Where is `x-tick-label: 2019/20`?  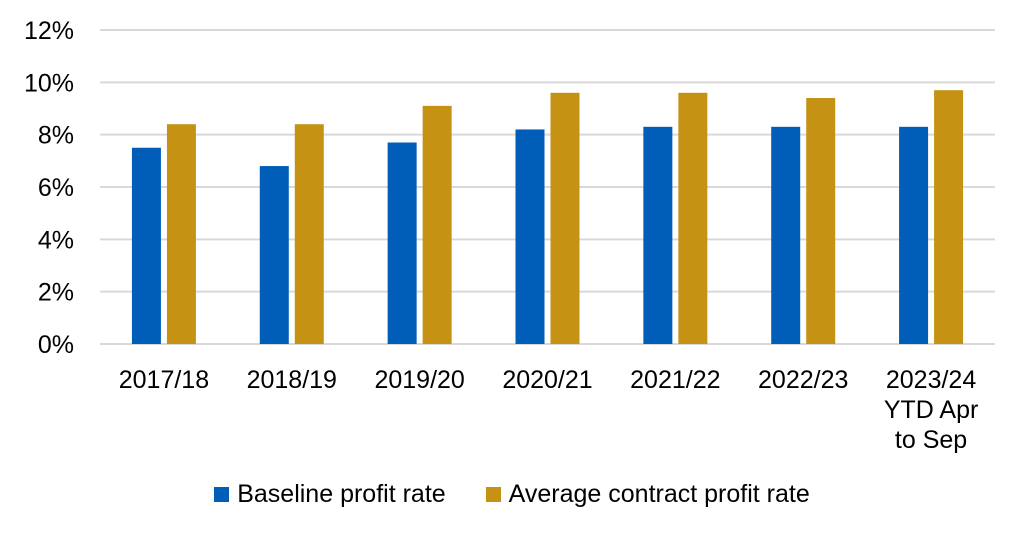 x-tick-label: 2019/20 is located at coordinates (419, 380).